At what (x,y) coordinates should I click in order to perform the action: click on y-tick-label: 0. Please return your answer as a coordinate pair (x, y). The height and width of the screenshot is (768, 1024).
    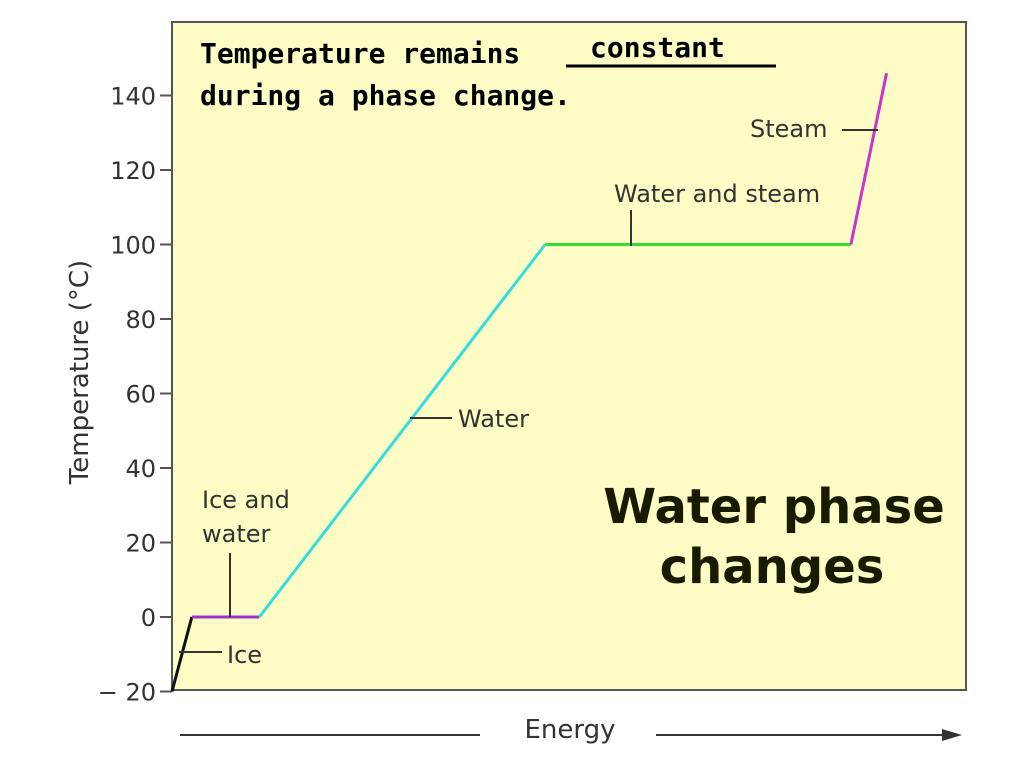
    Looking at the image, I should click on (148, 618).